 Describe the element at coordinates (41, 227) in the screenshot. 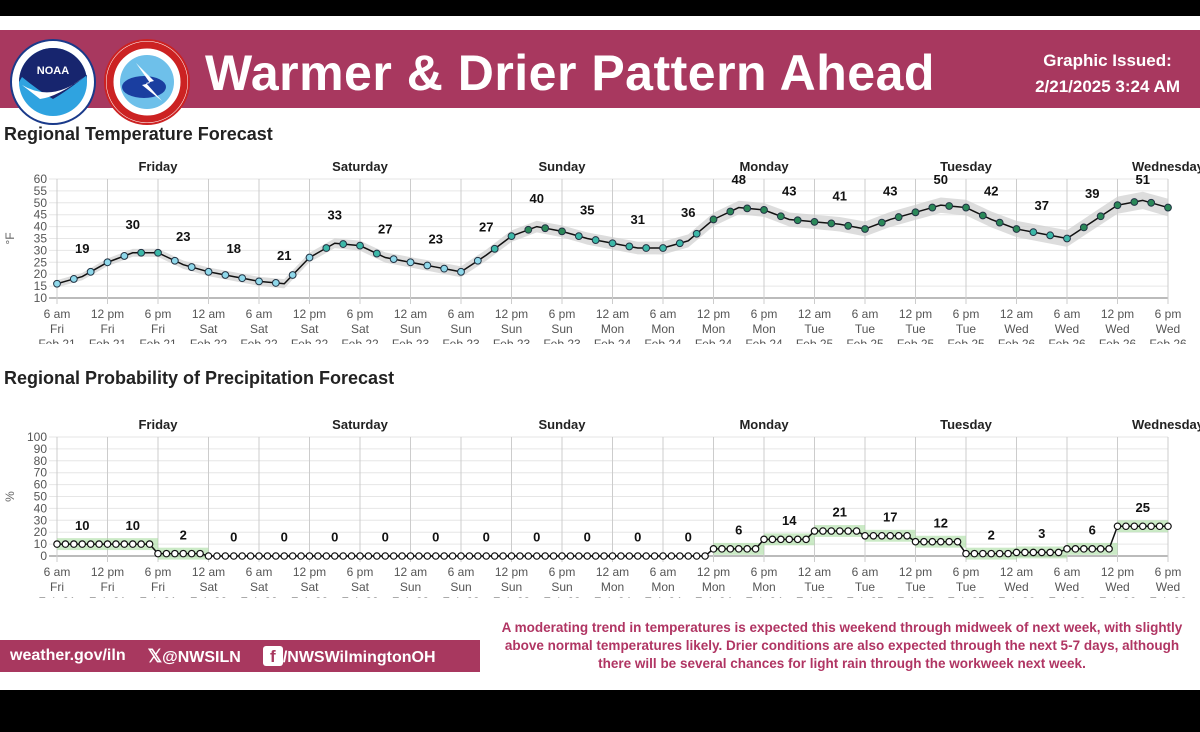

I see `y-tick-label: 40` at that location.